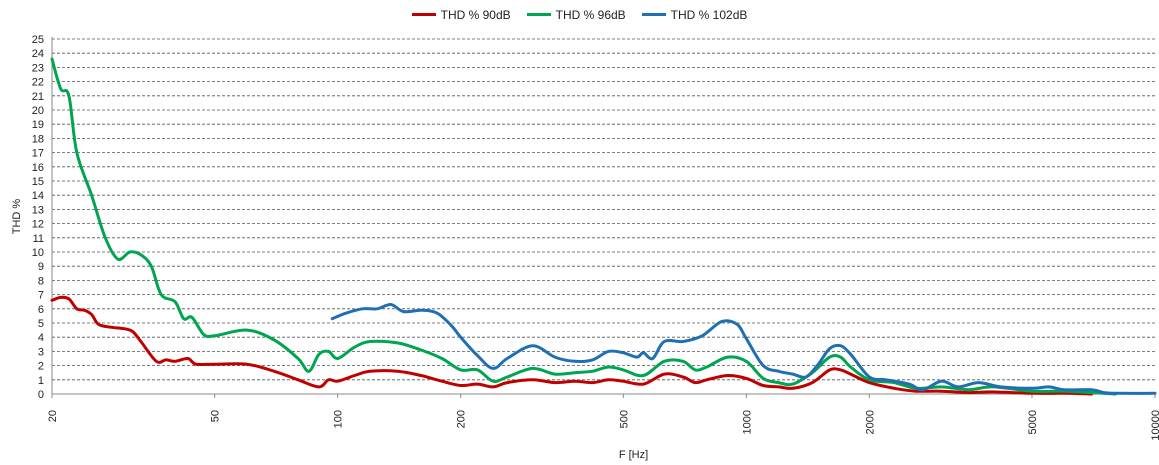 The height and width of the screenshot is (465, 1159). I want to click on y-tick-label: 3, so click(41, 352).